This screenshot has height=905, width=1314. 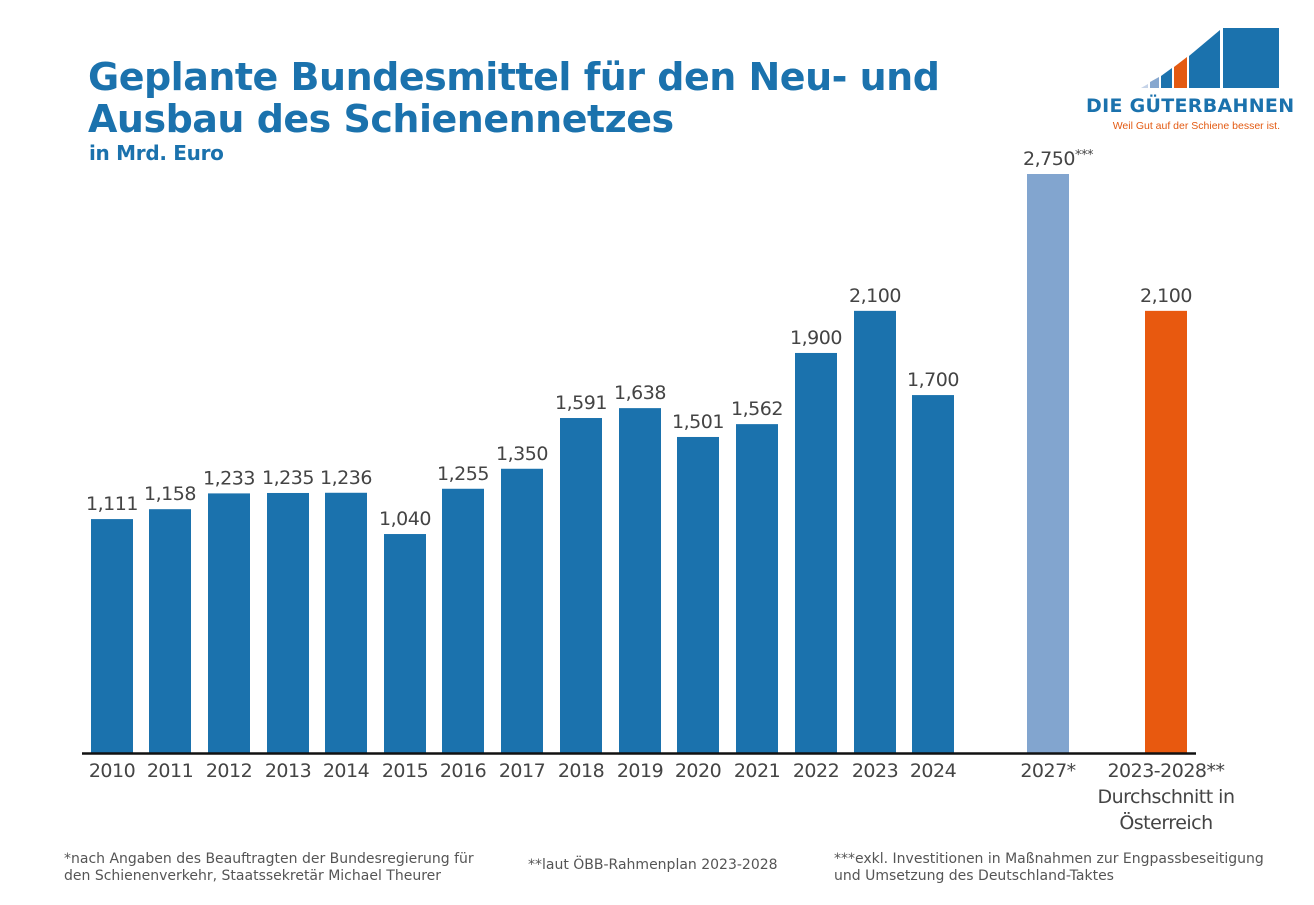 What do you see at coordinates (405, 771) in the screenshot?
I see `x-tick-label: 2015` at bounding box center [405, 771].